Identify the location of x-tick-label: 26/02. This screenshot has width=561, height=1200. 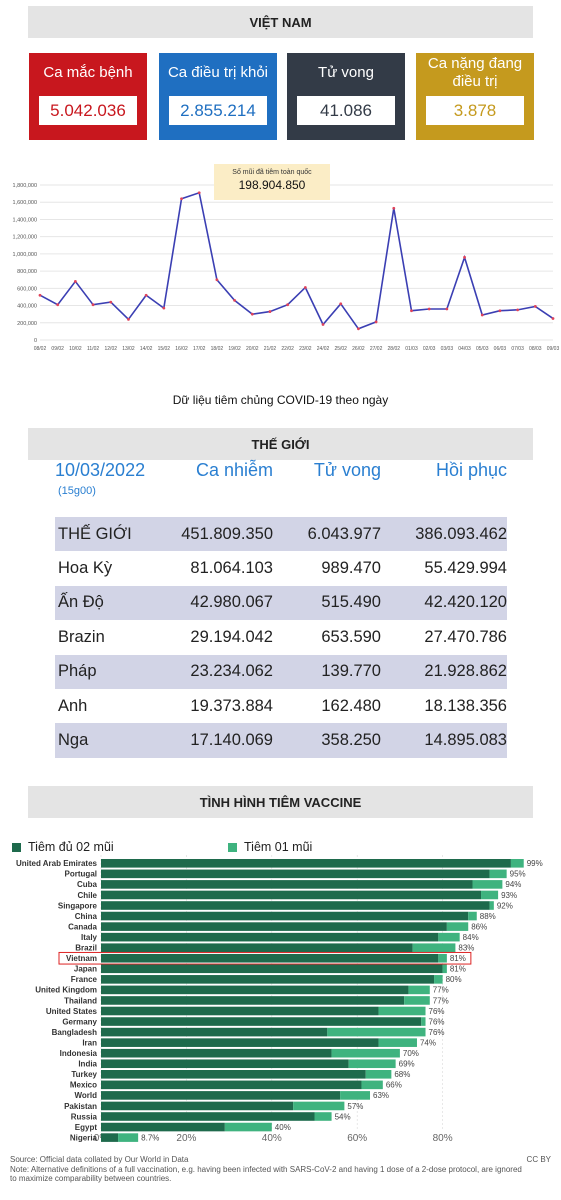
(358, 349).